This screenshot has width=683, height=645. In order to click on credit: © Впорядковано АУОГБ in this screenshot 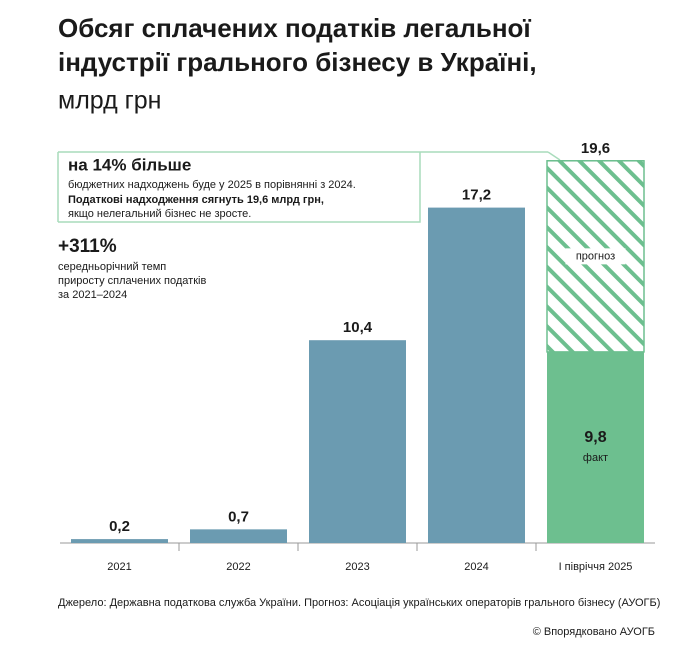, I will do `click(594, 632)`.